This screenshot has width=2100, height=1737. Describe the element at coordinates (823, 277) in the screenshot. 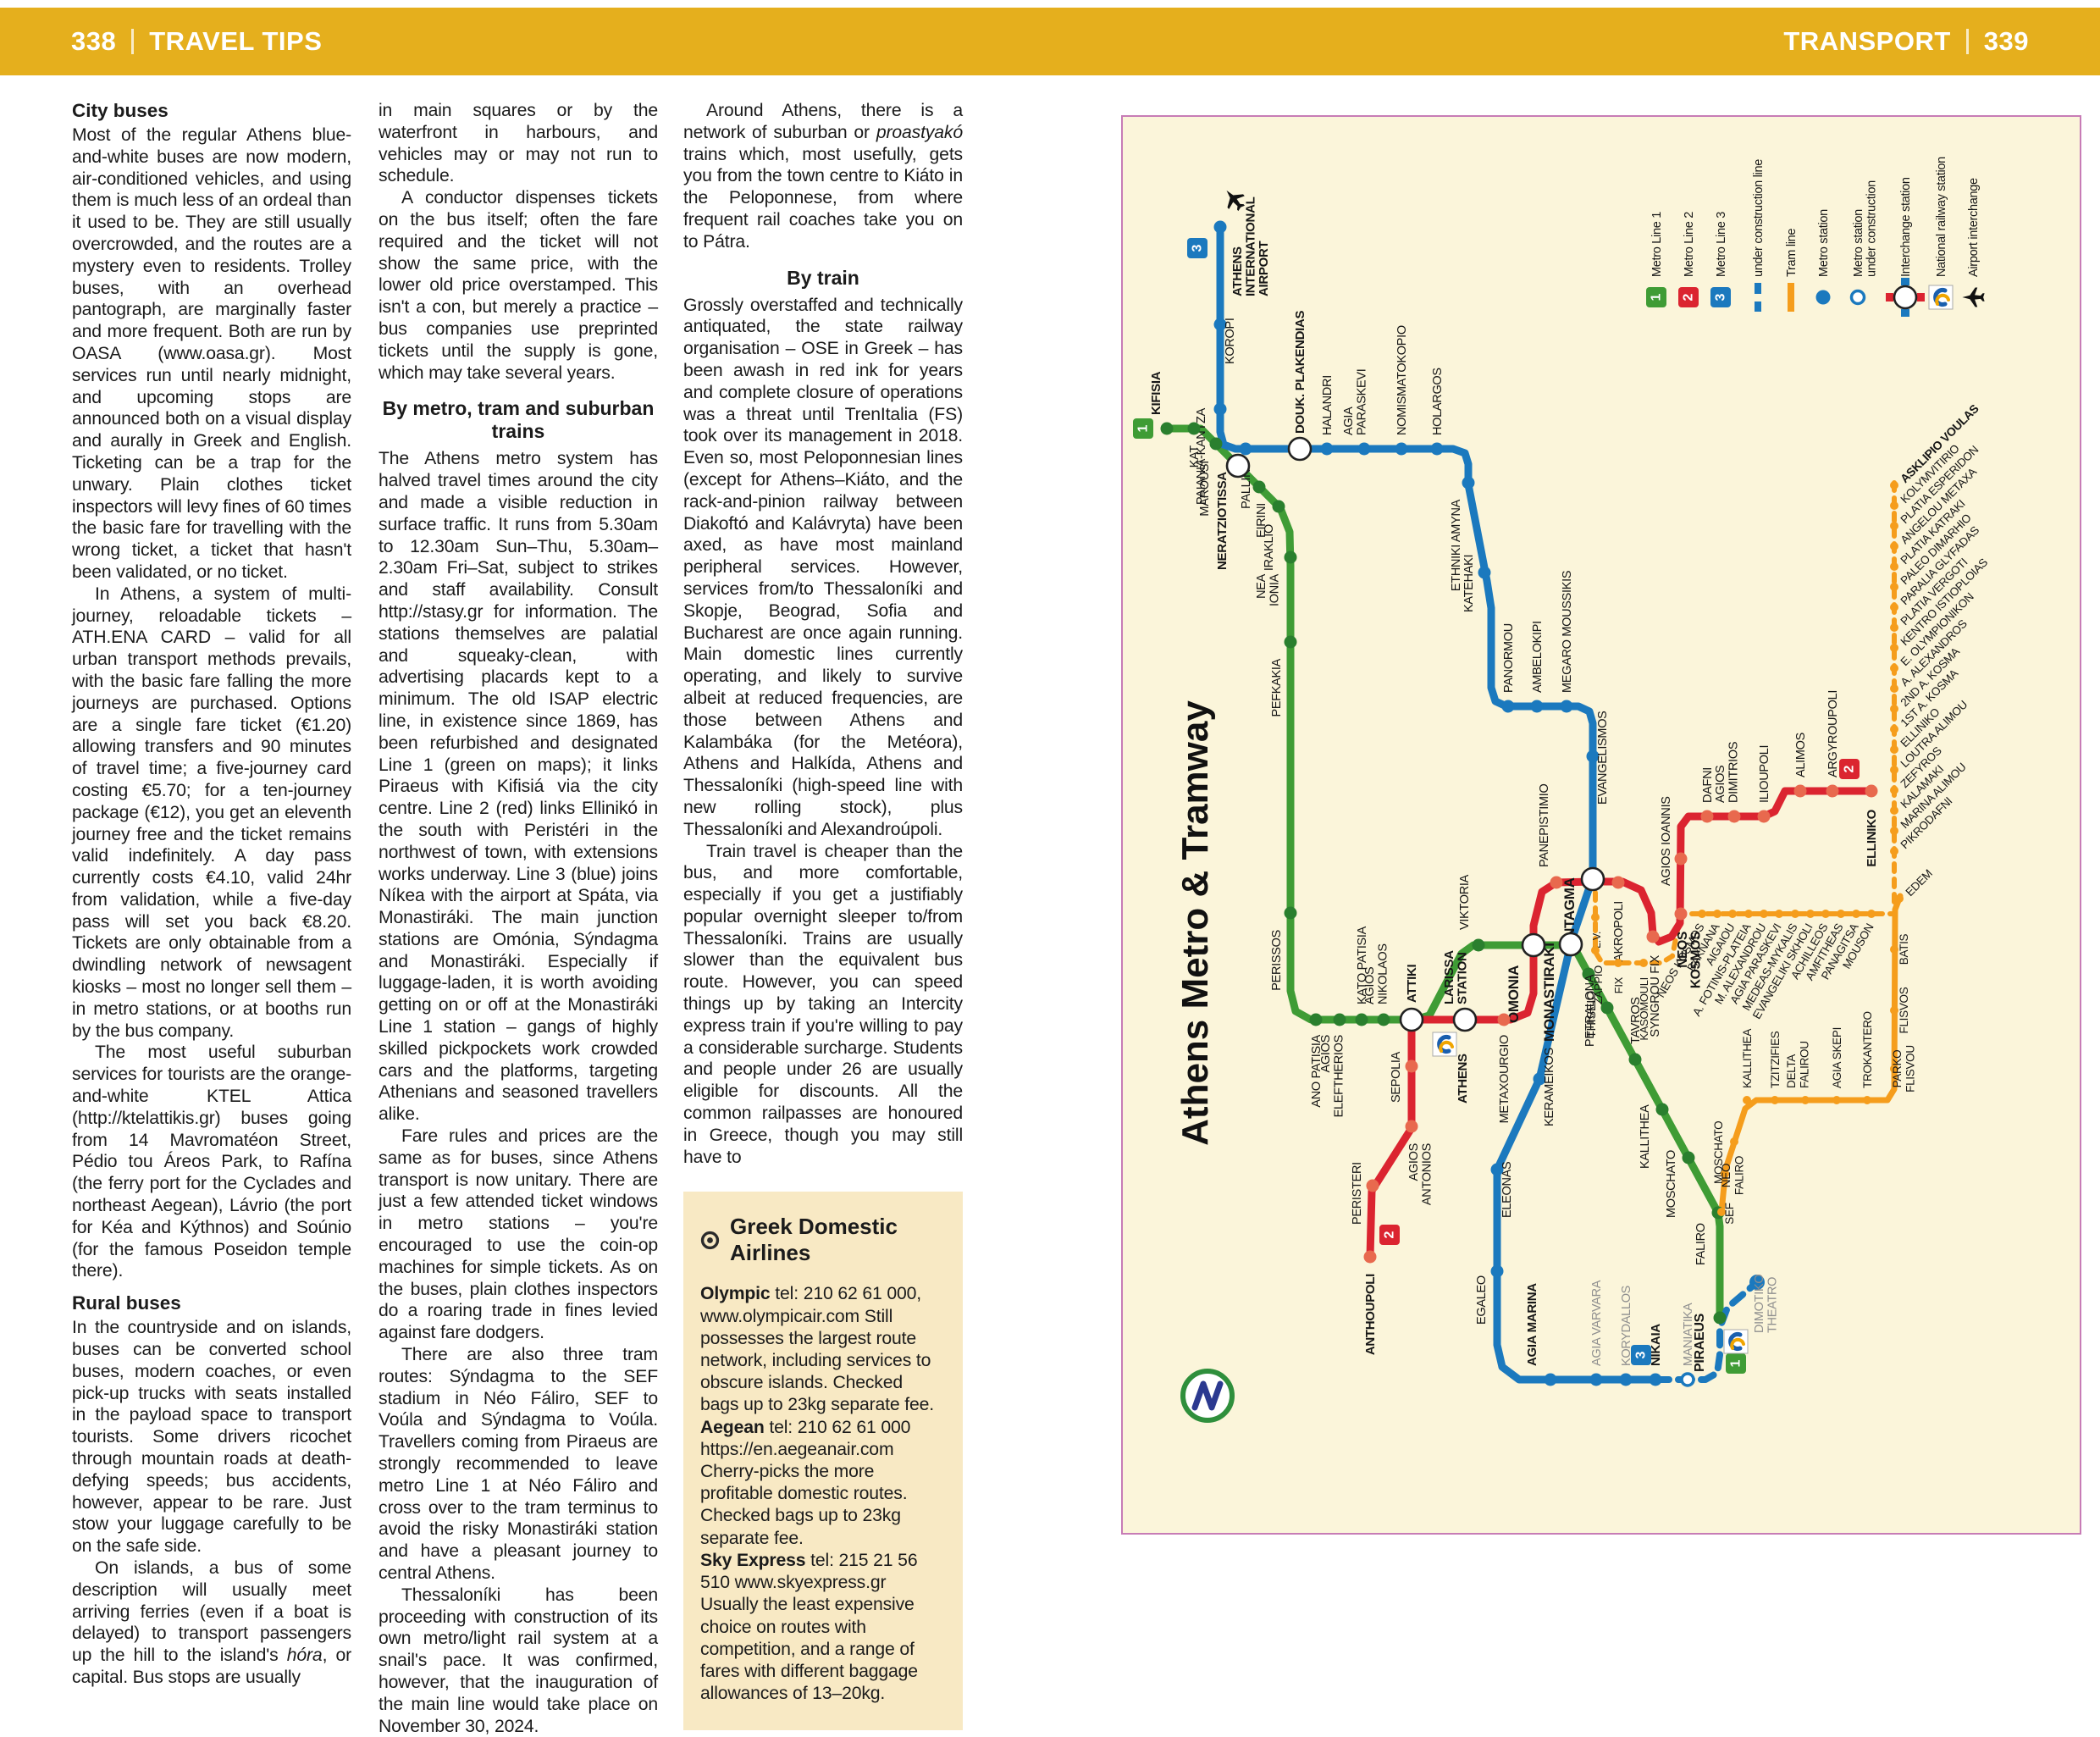

I see `text-run: By train` at that location.